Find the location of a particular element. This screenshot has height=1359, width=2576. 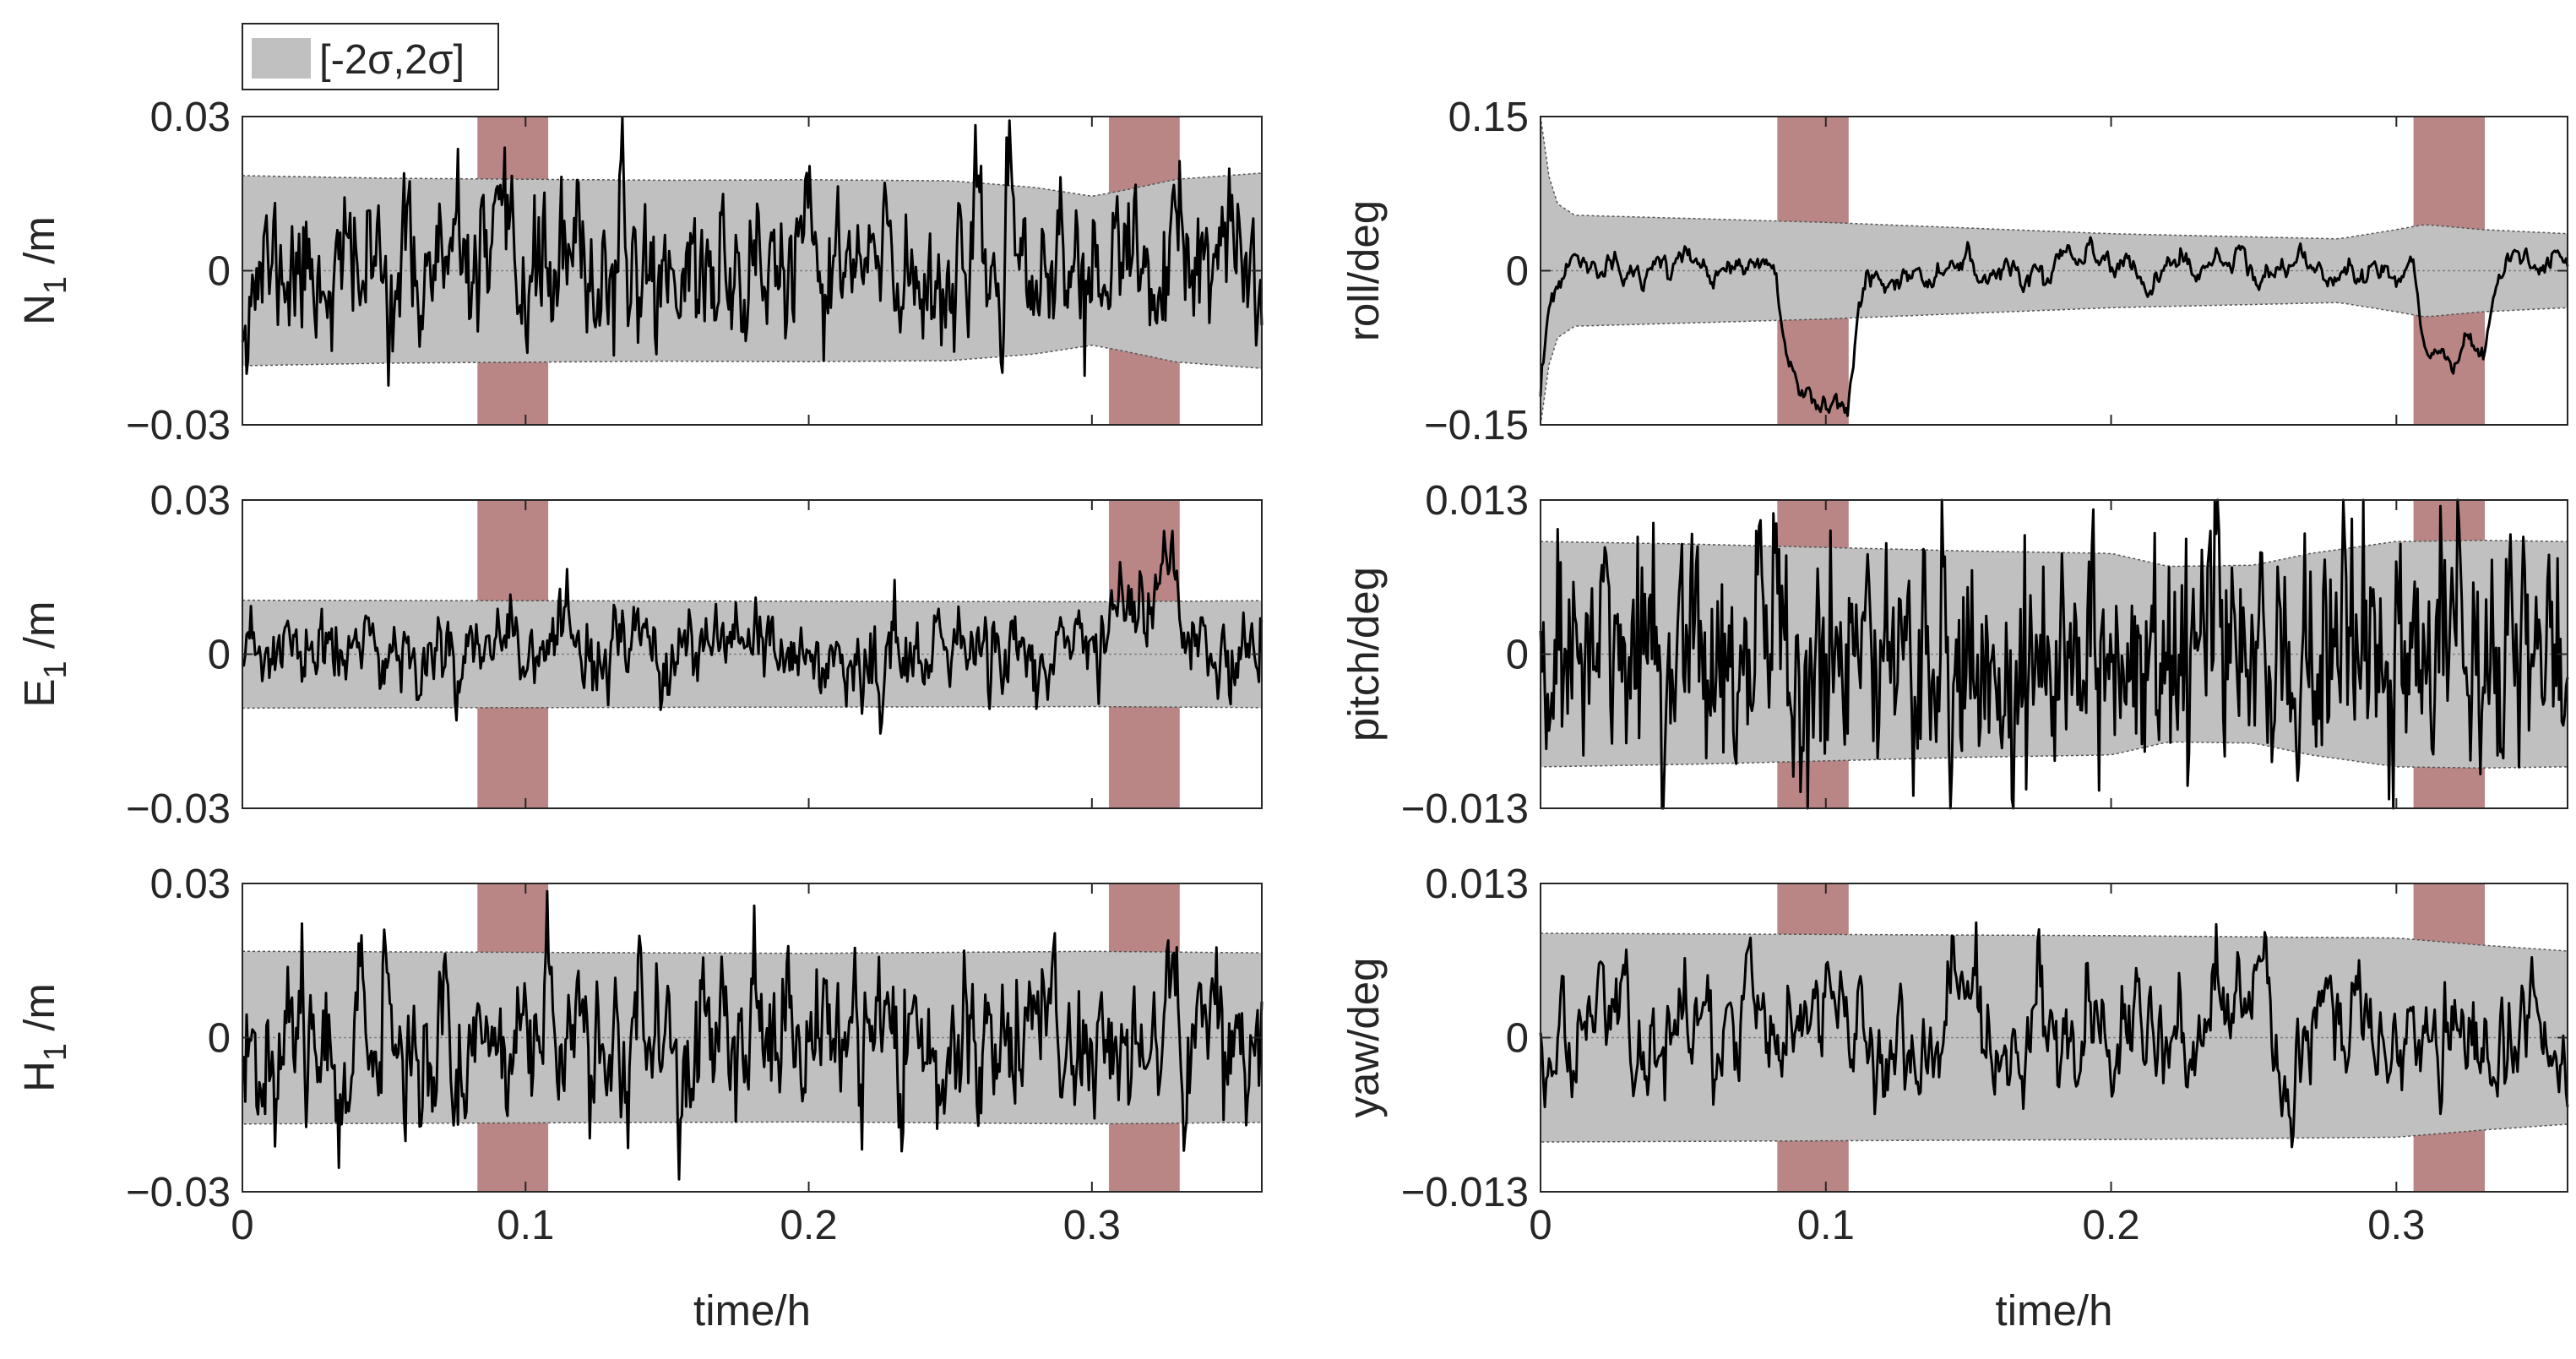

legend-swatch is located at coordinates (281, 58).